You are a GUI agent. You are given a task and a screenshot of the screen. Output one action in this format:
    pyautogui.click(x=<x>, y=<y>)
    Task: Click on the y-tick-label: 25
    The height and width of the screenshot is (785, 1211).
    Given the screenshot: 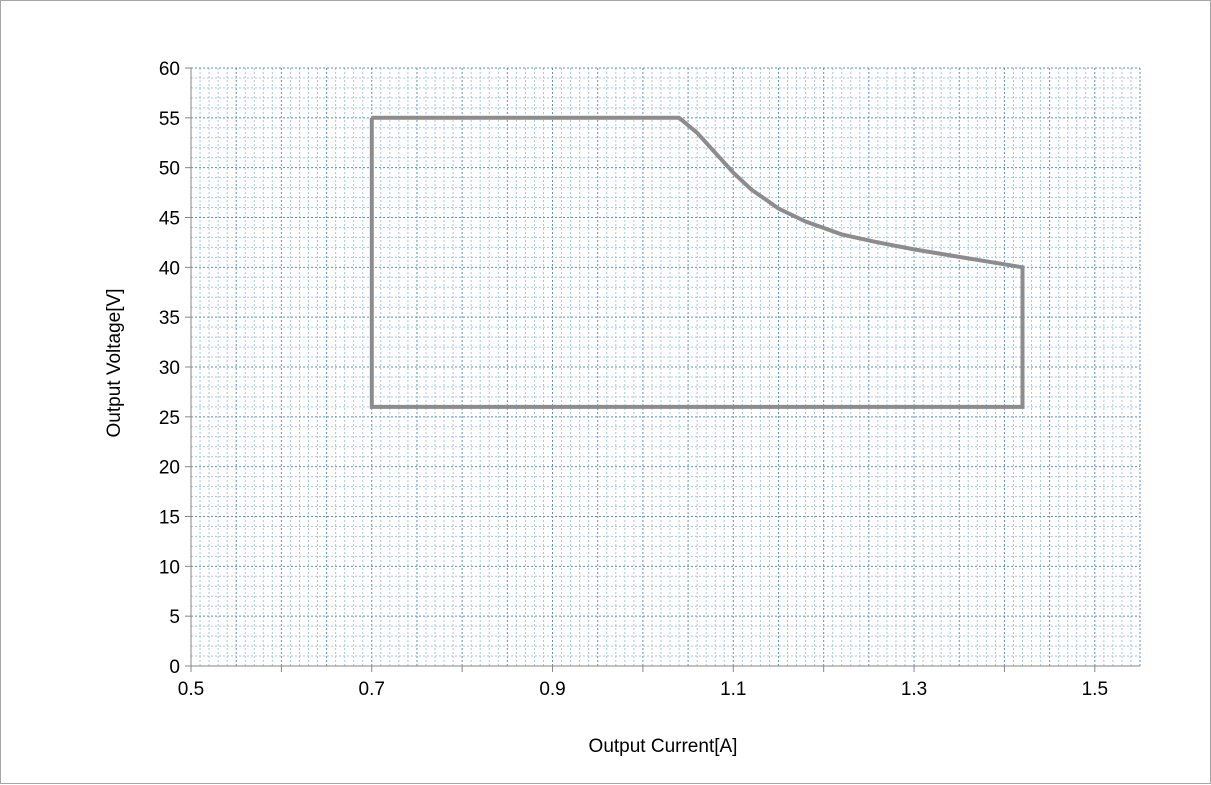 What is the action you would take?
    pyautogui.click(x=169, y=418)
    